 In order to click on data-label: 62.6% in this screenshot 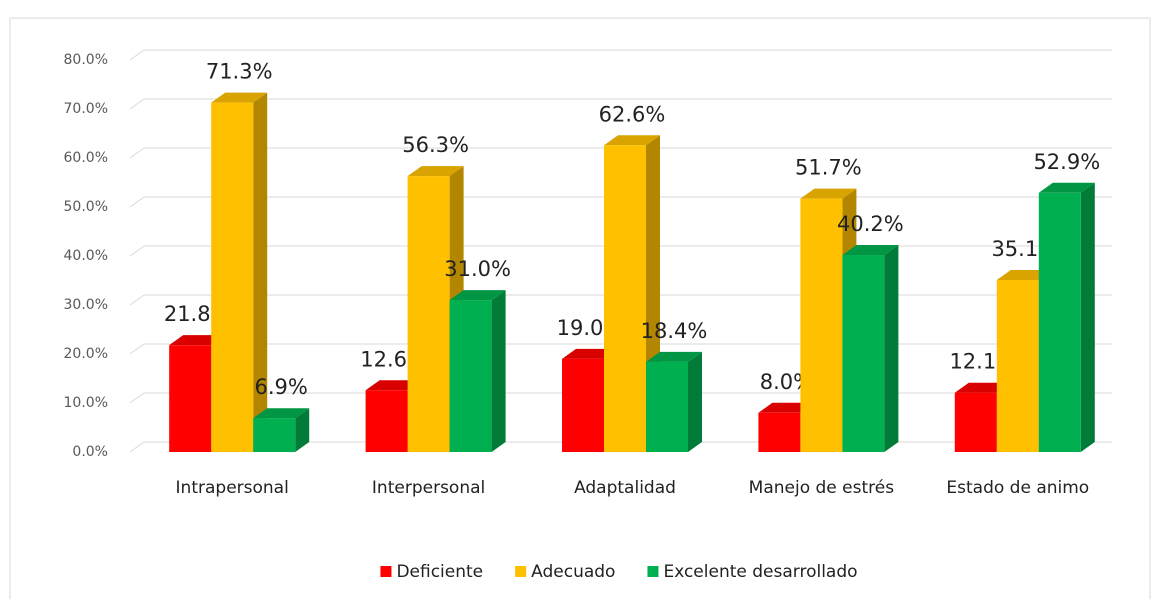, I will do `click(632, 114)`.